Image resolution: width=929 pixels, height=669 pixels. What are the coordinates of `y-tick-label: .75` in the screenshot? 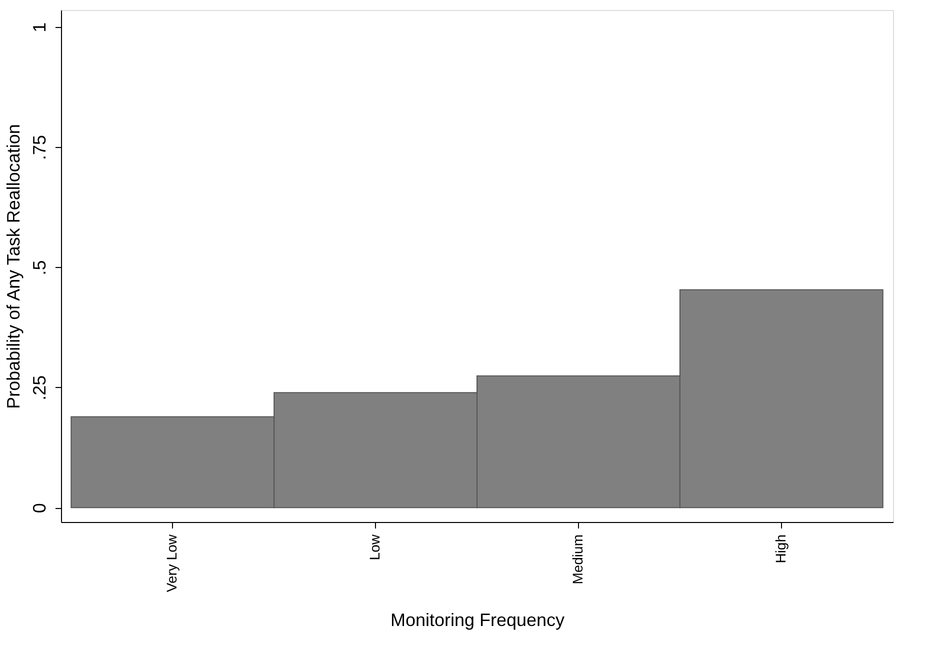 It's located at (40, 147).